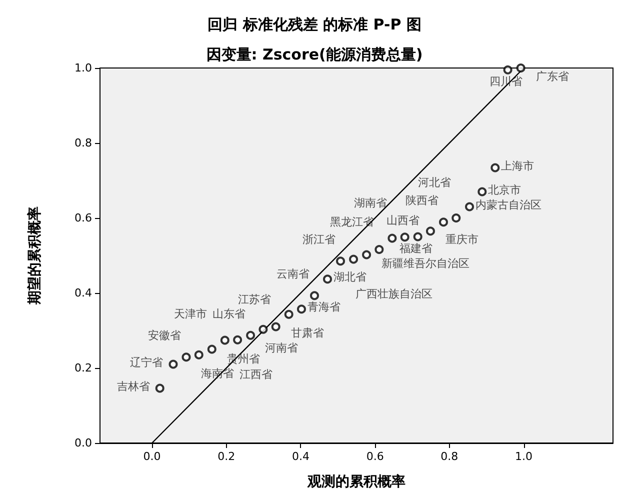 The image size is (629, 504). Describe the element at coordinates (319, 239) in the screenshot. I see `data-label: 浙江省` at that location.